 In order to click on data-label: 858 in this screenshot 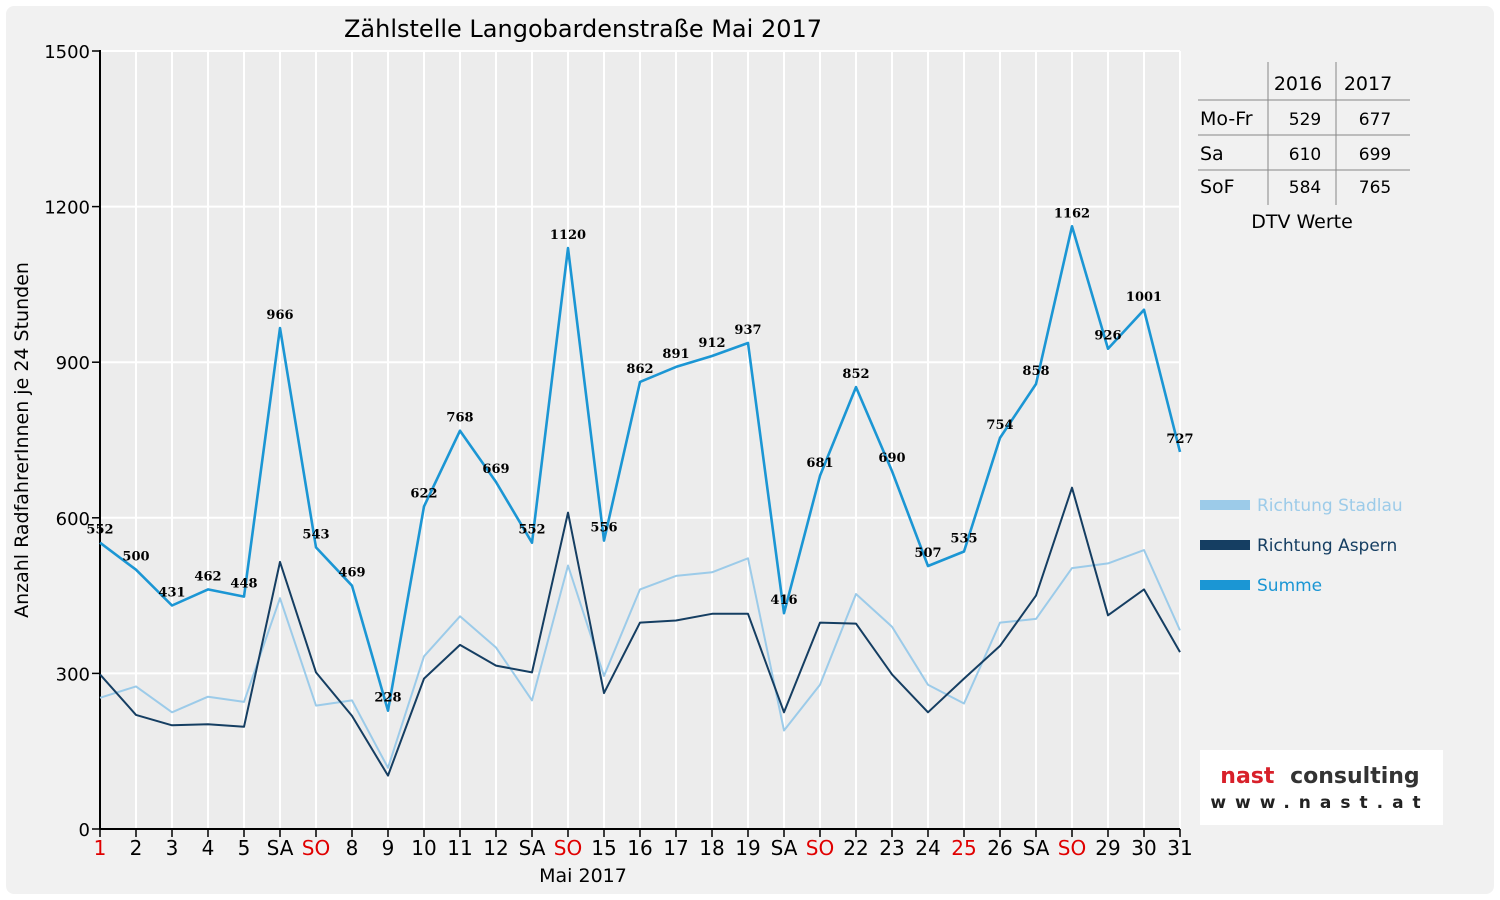, I will do `click(1035, 371)`.